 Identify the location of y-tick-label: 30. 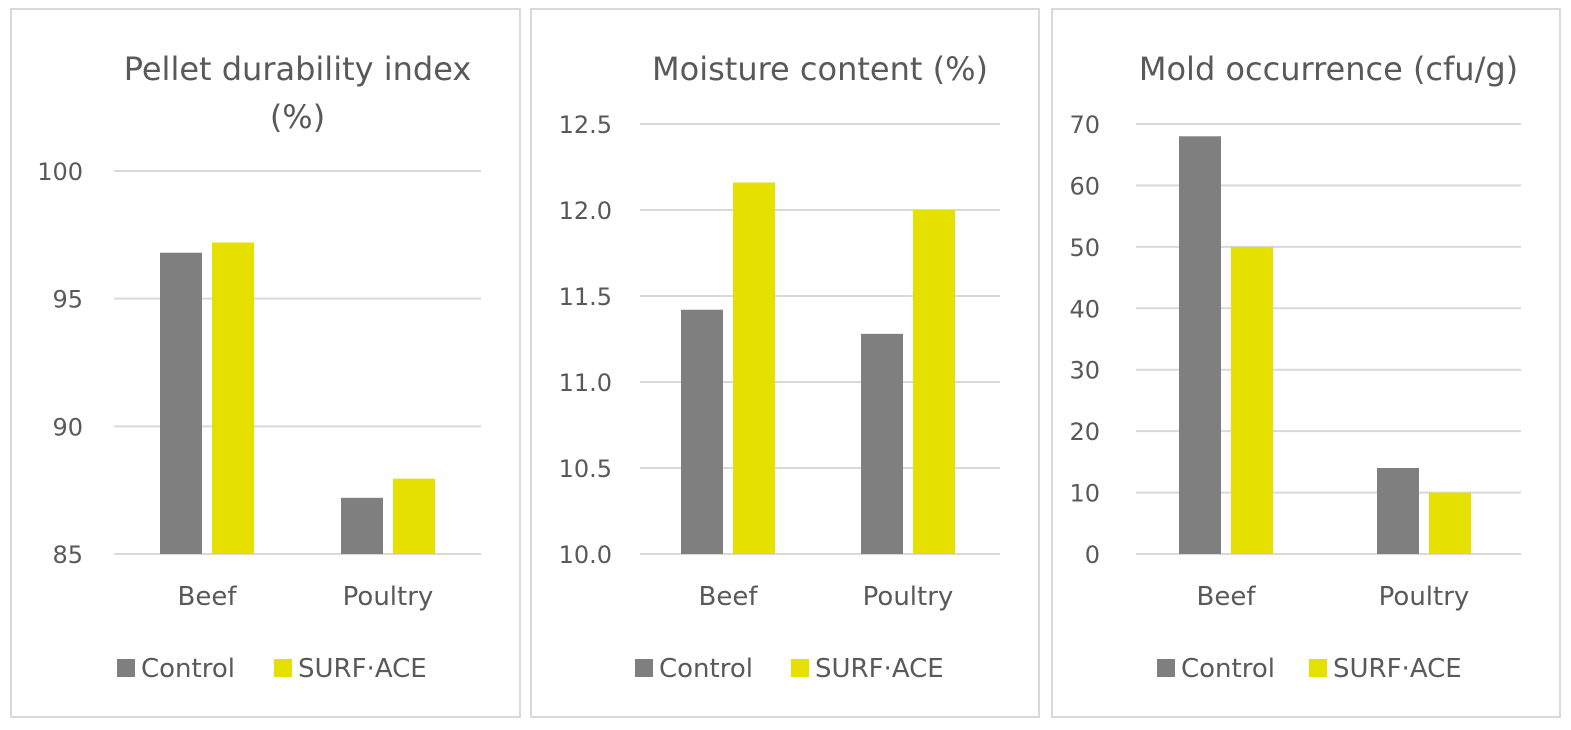
(1084, 371).